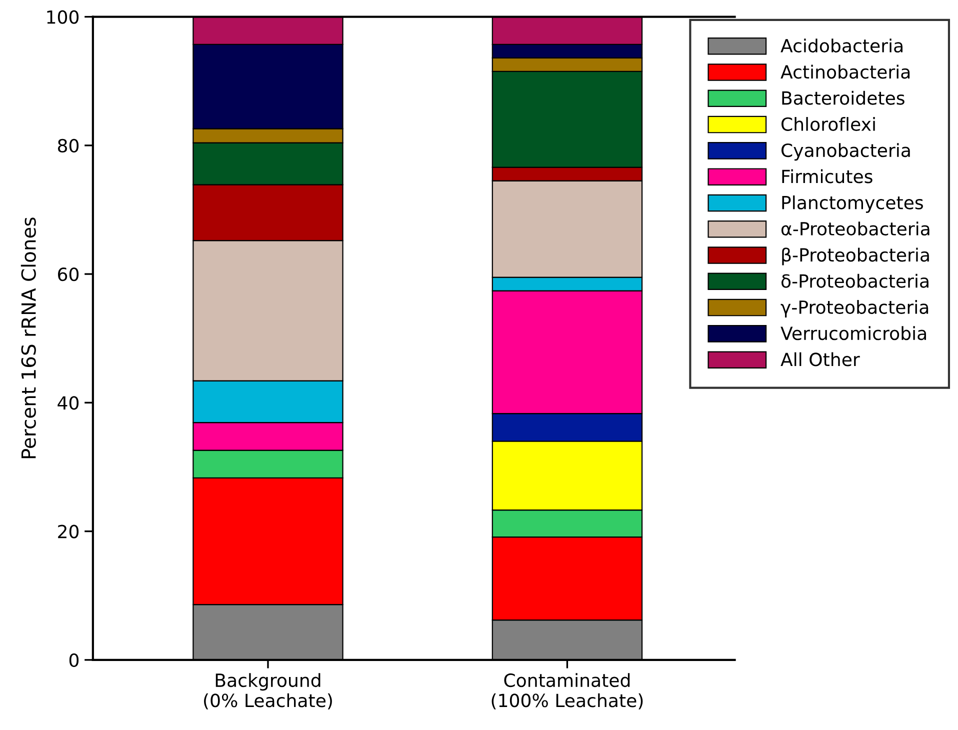 The height and width of the screenshot is (730, 958). What do you see at coordinates (845, 71) in the screenshot?
I see `legend-label: Actinobacteria` at bounding box center [845, 71].